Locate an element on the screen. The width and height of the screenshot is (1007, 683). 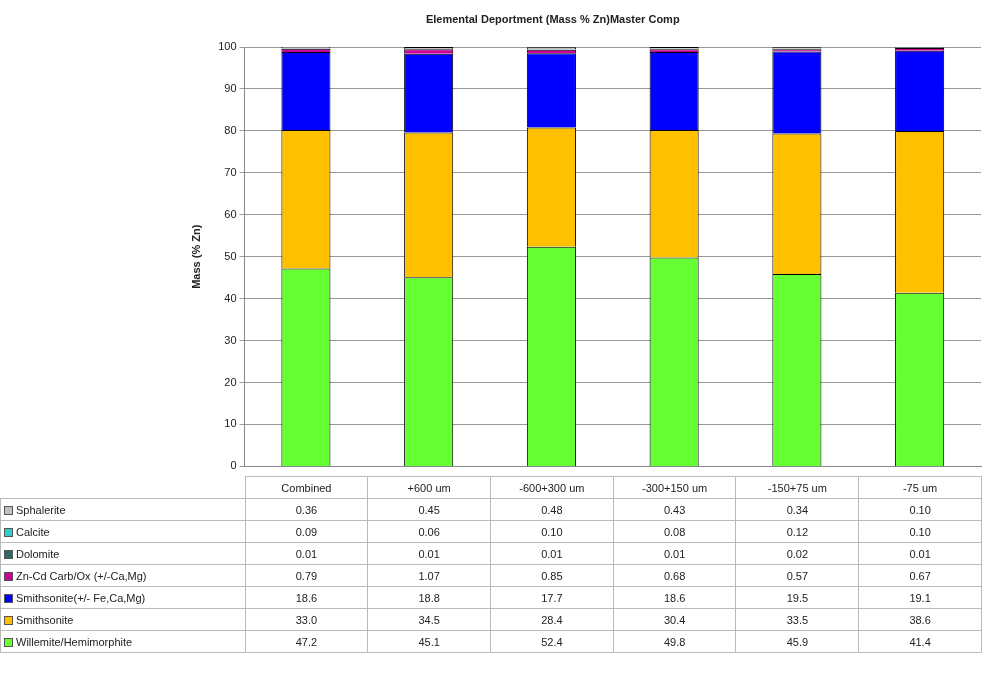
y-tick-label: 60 is located at coordinates (230, 213).